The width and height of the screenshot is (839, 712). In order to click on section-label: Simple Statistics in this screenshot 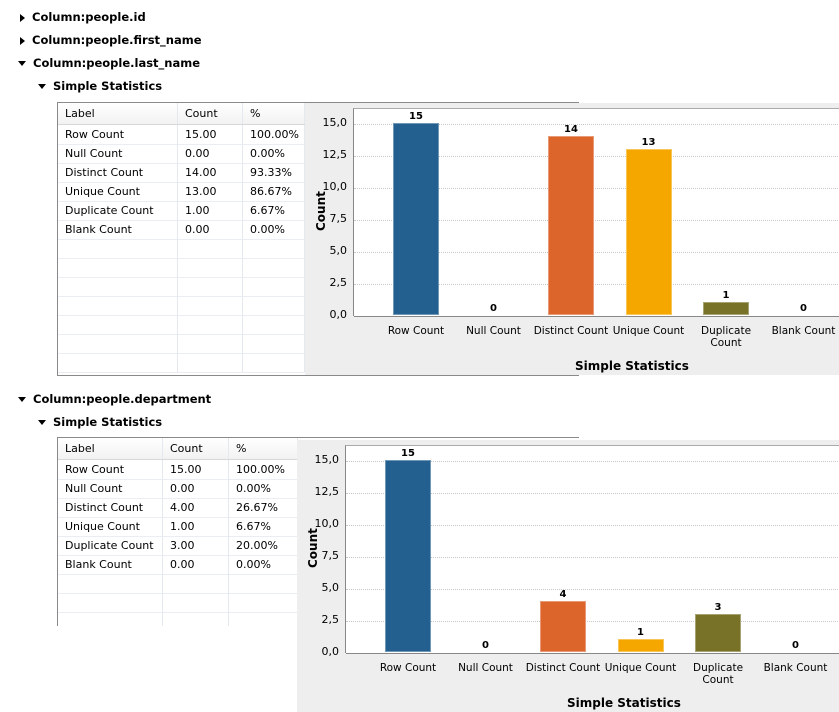, I will do `click(108, 422)`.